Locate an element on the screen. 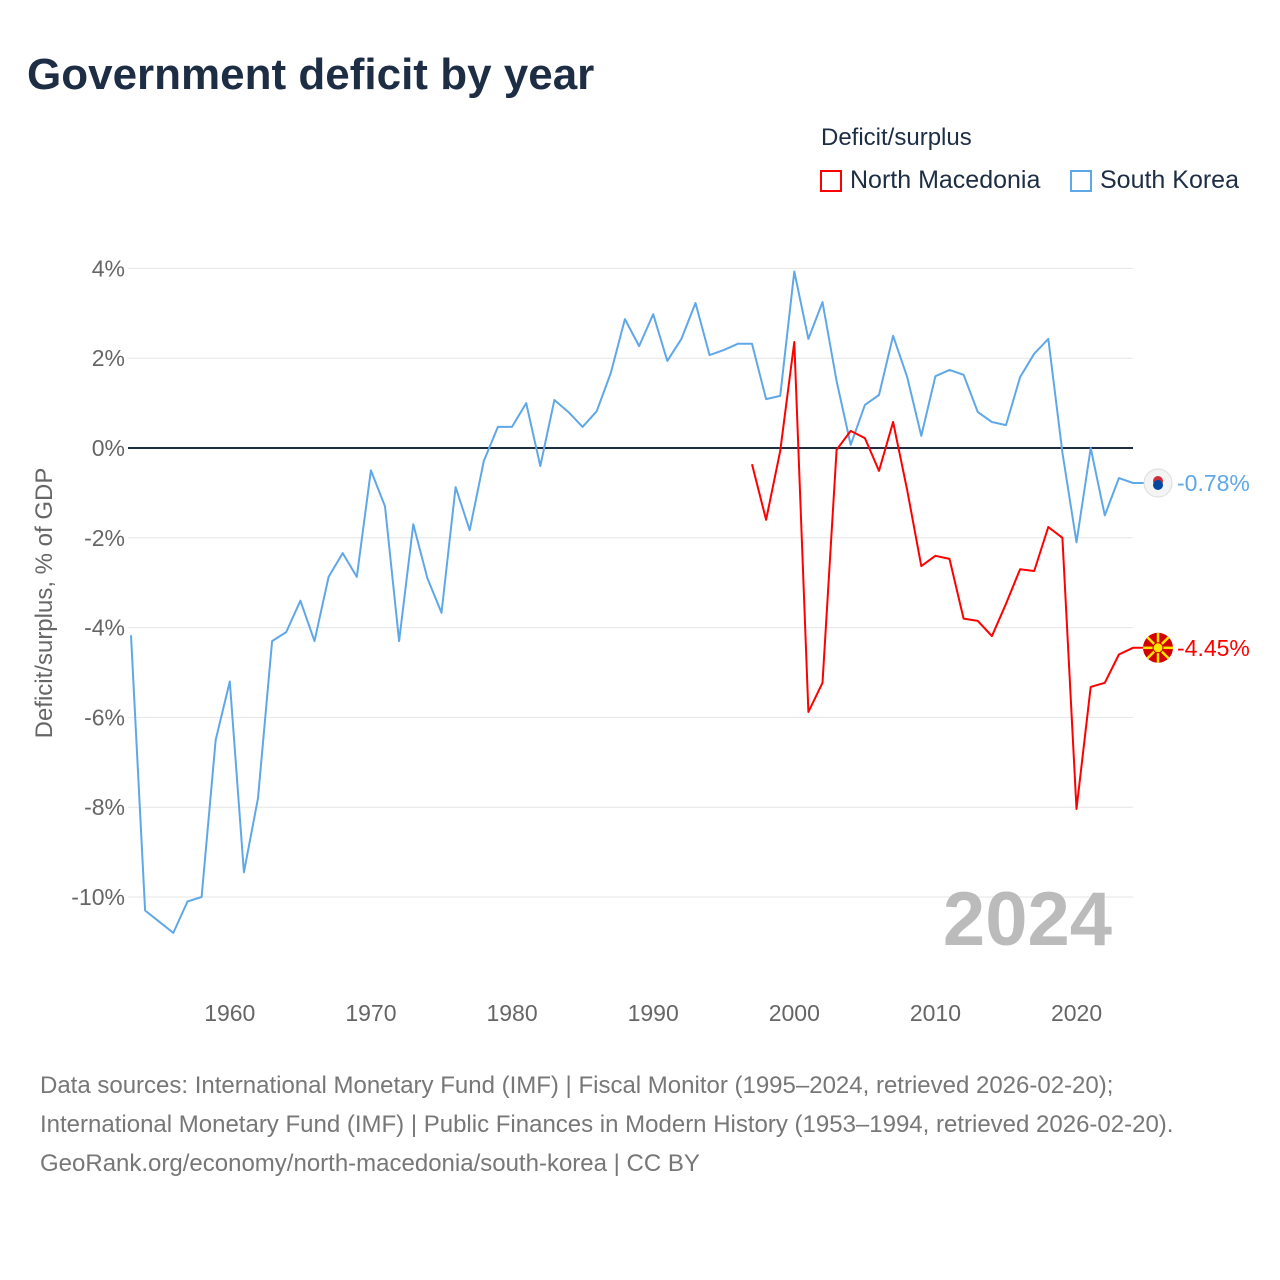  north-macedonia-flag-icon is located at coordinates (1158, 647).